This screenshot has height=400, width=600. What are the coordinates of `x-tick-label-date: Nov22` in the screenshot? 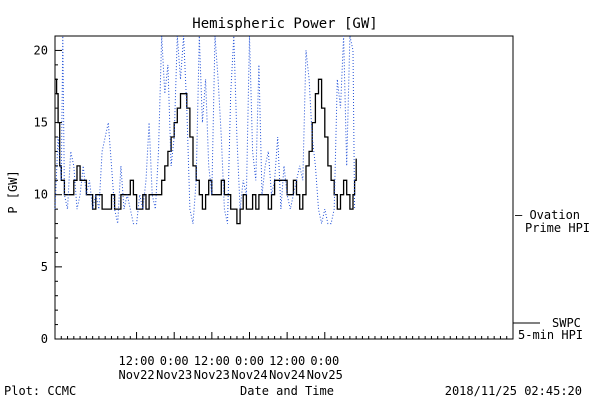 It's located at (136, 375).